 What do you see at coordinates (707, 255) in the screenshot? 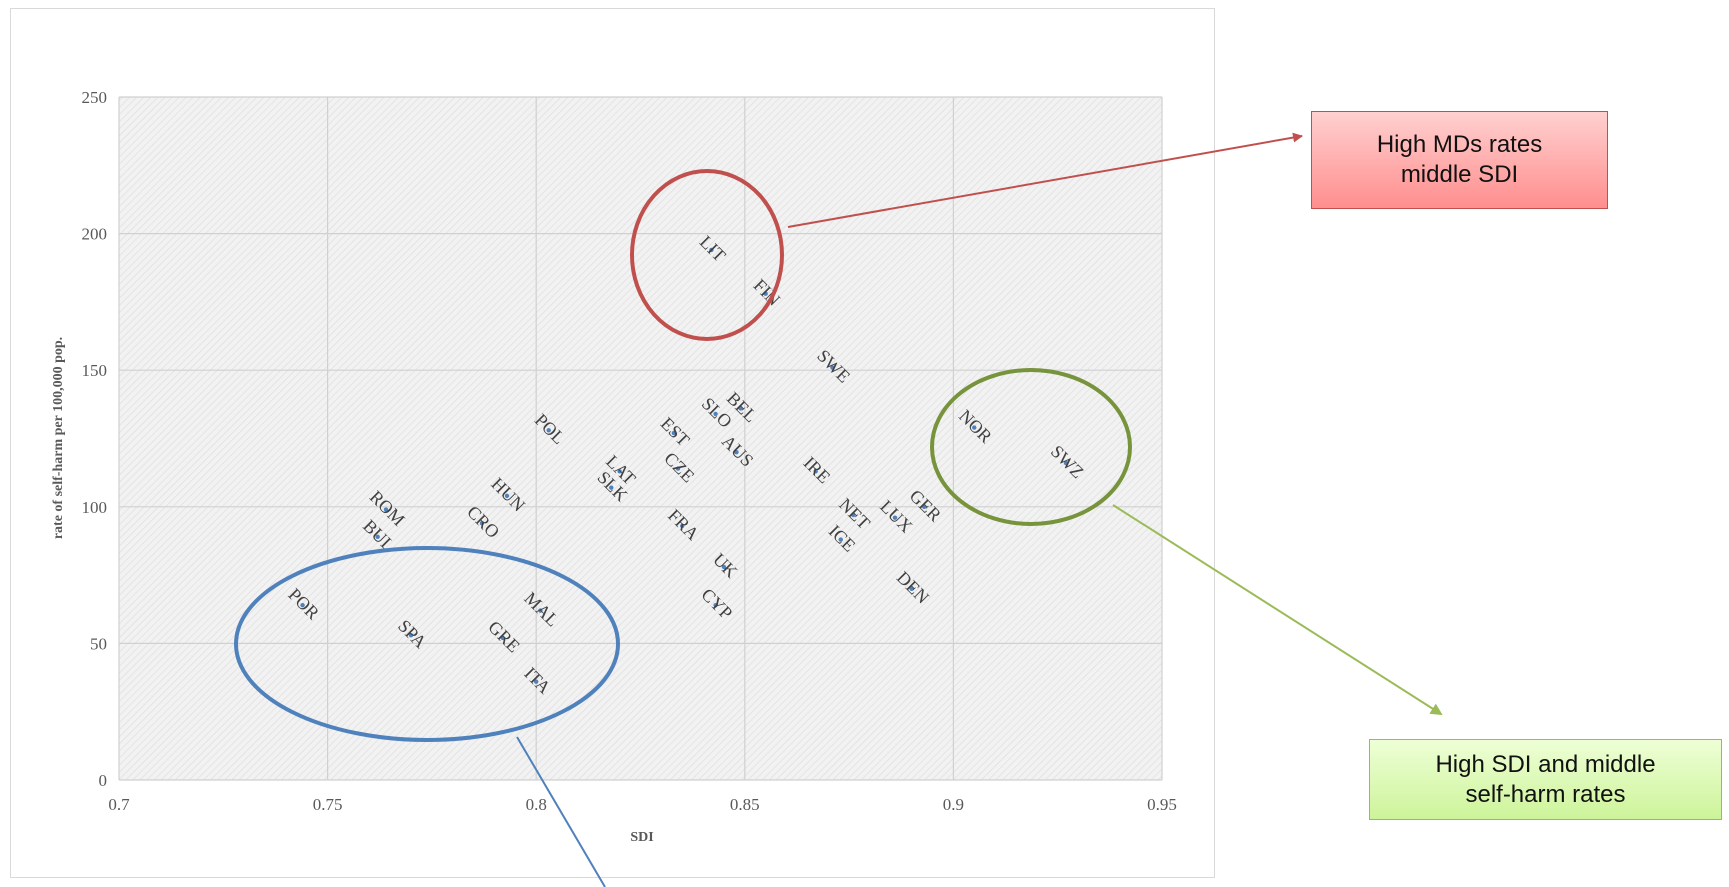
I see `red-highlight-ellipse` at bounding box center [707, 255].